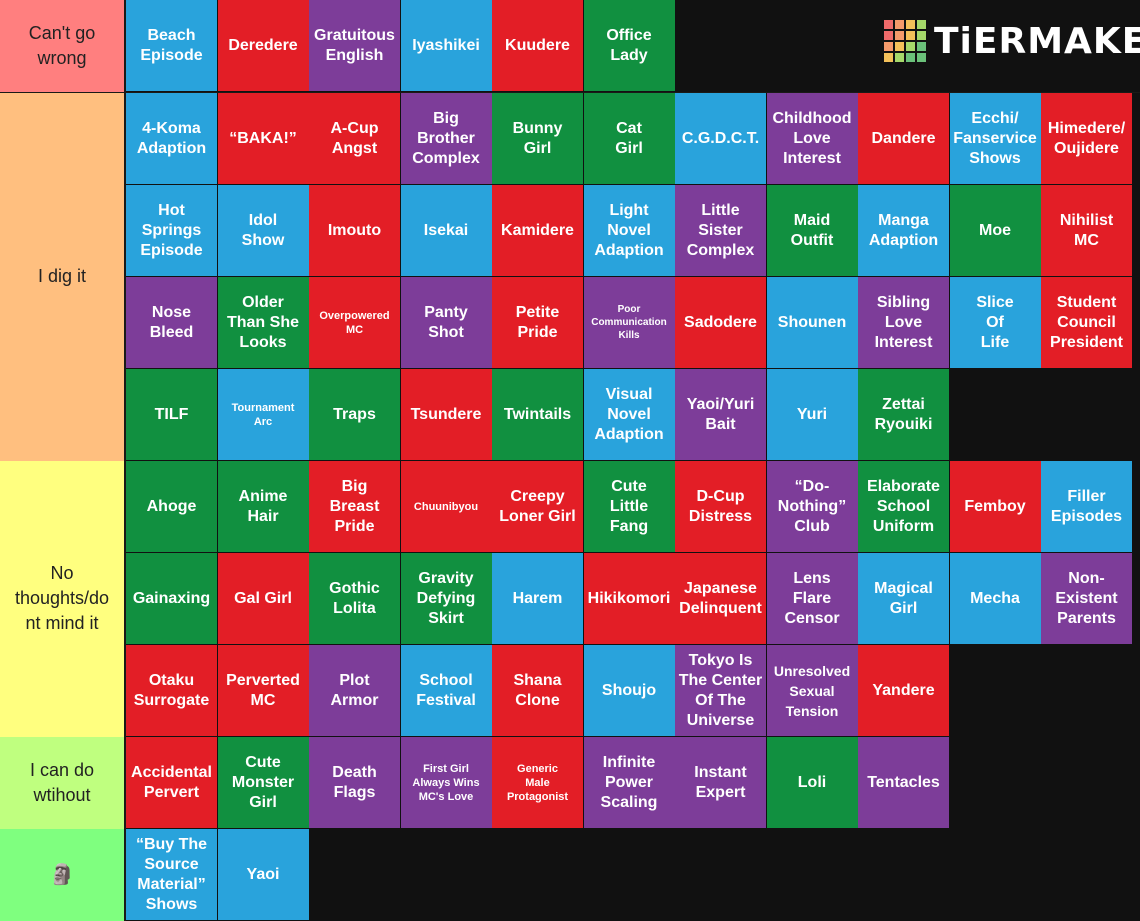 This screenshot has width=1140, height=921. Describe the element at coordinates (446, 598) in the screenshot. I see `tier-item-tile: Gravity Defying Skirt` at that location.